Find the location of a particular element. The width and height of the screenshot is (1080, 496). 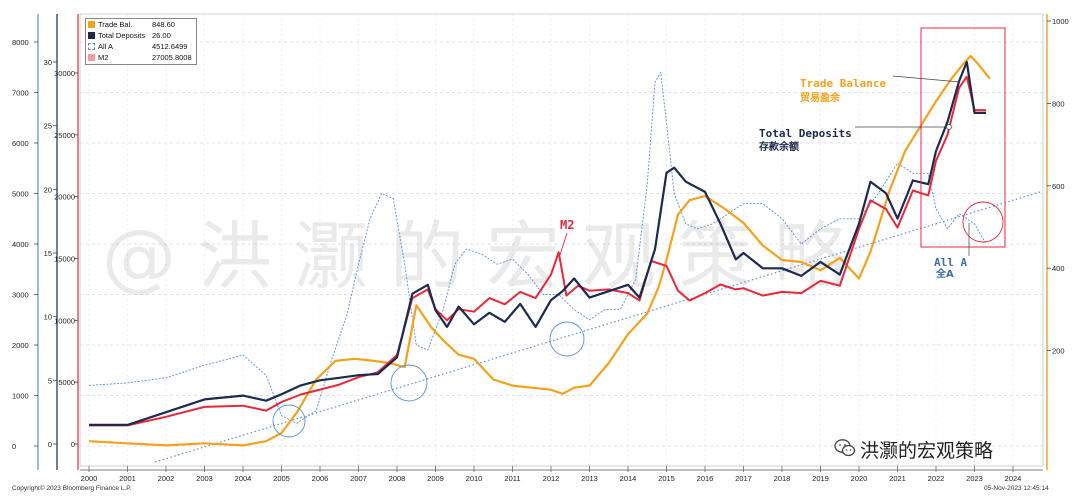

x-tick-label: 2024 is located at coordinates (1013, 478).